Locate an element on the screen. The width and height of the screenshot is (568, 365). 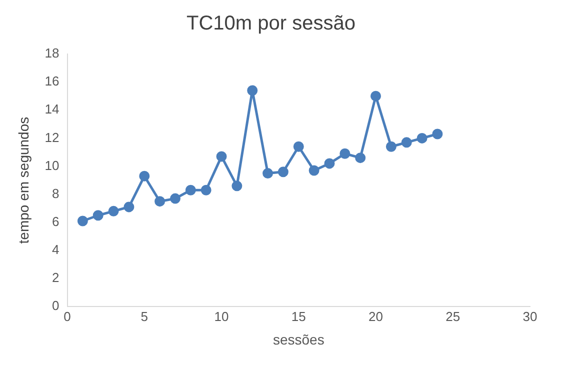
y-axis-title: tempo em segundos is located at coordinates (23, 180).